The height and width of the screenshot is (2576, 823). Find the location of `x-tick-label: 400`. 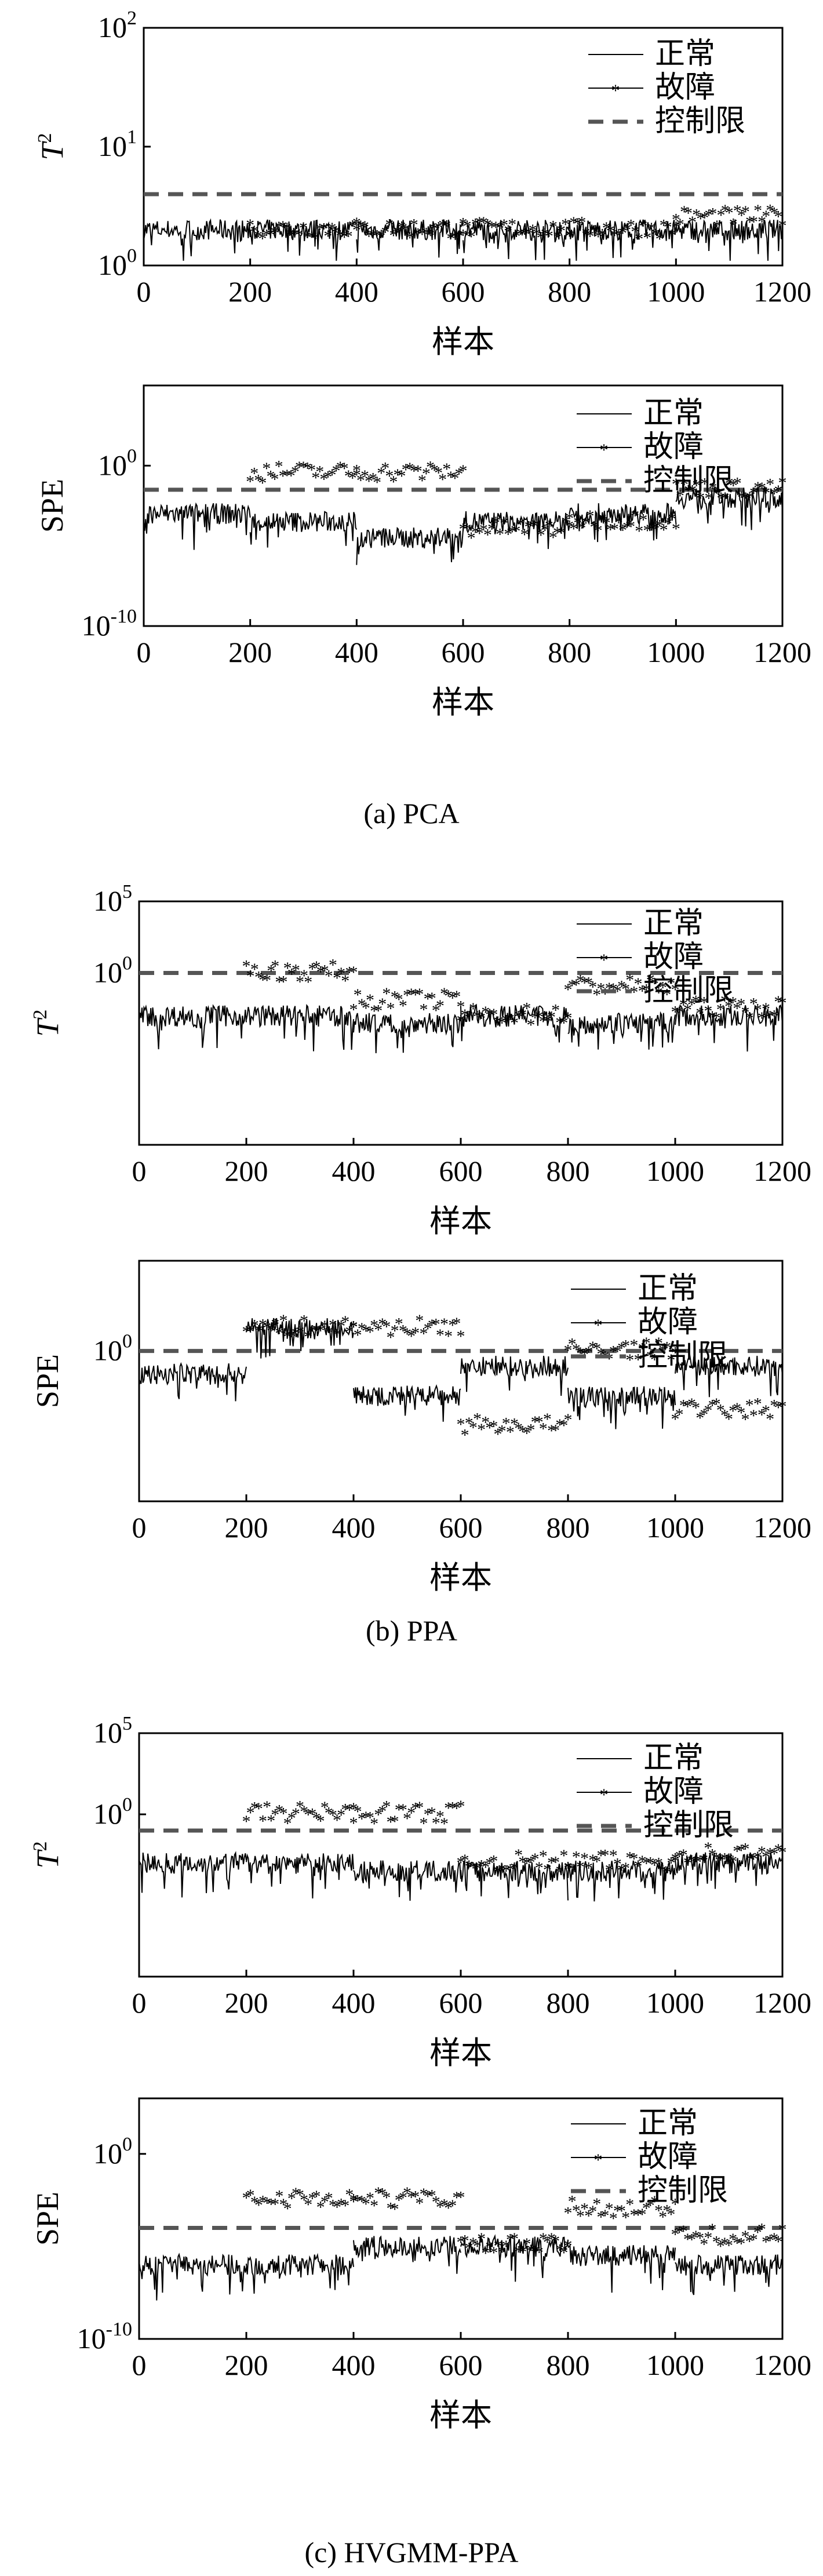

x-tick-label: 400 is located at coordinates (354, 1171).